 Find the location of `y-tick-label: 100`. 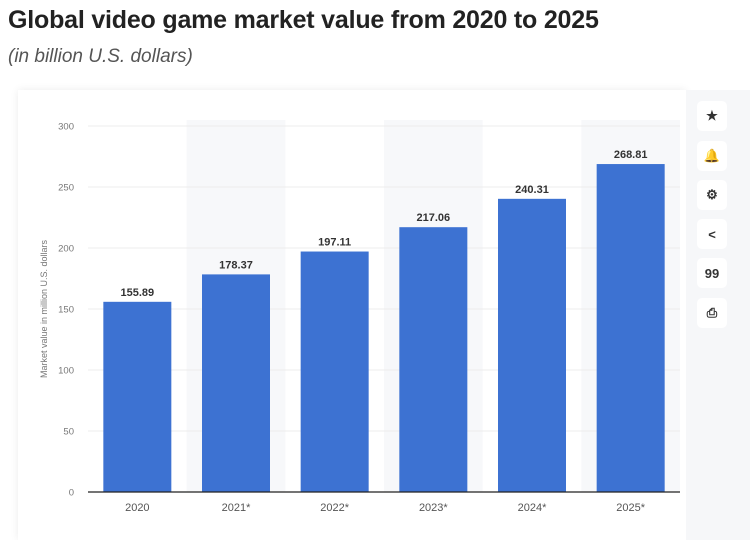

y-tick-label: 100 is located at coordinates (66, 371).